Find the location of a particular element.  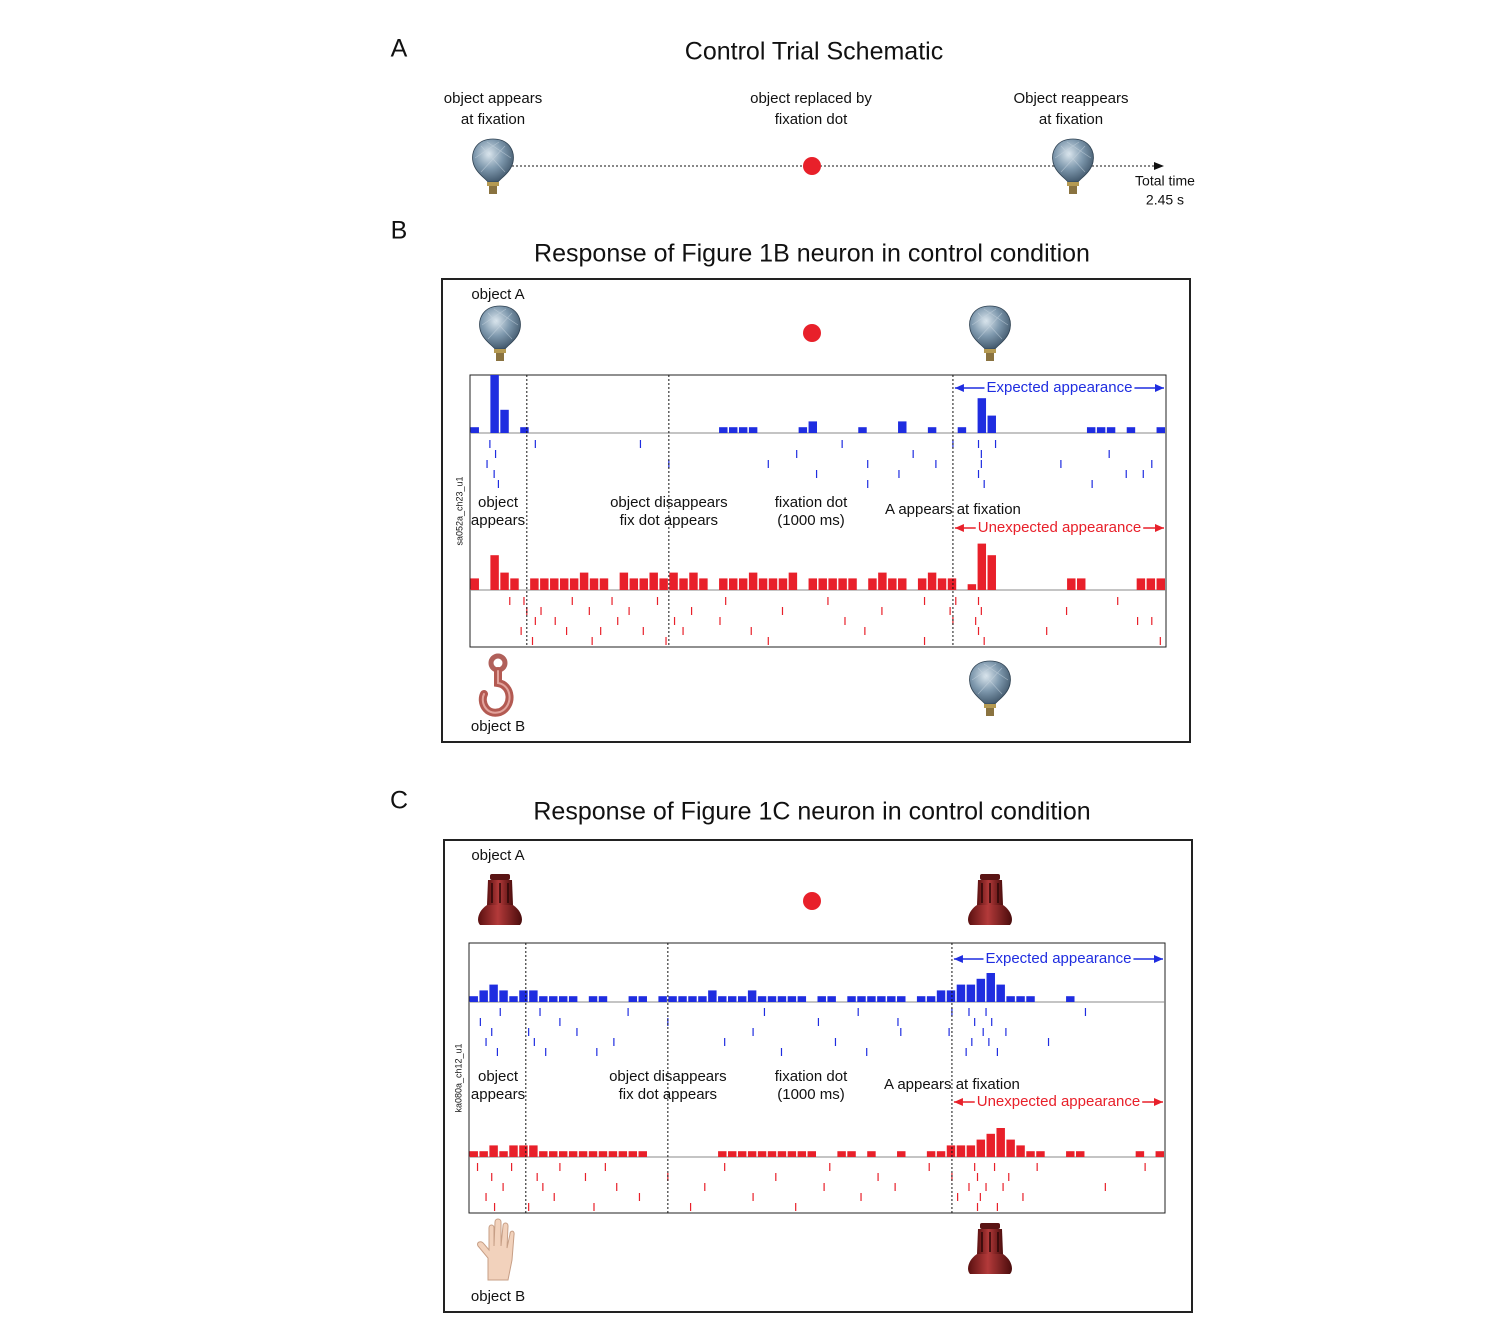

event-label: appears is located at coordinates (498, 1094).